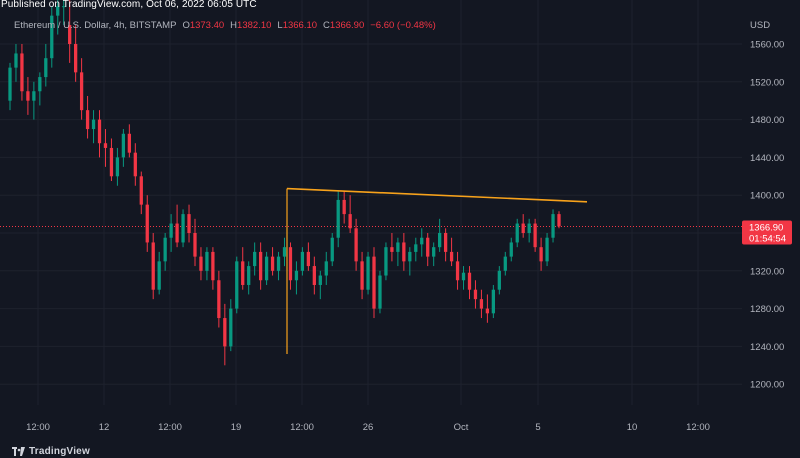 Image resolution: width=800 pixels, height=458 pixels. Describe the element at coordinates (767, 82) in the screenshot. I see `y-tick-label: 1520.00` at that location.